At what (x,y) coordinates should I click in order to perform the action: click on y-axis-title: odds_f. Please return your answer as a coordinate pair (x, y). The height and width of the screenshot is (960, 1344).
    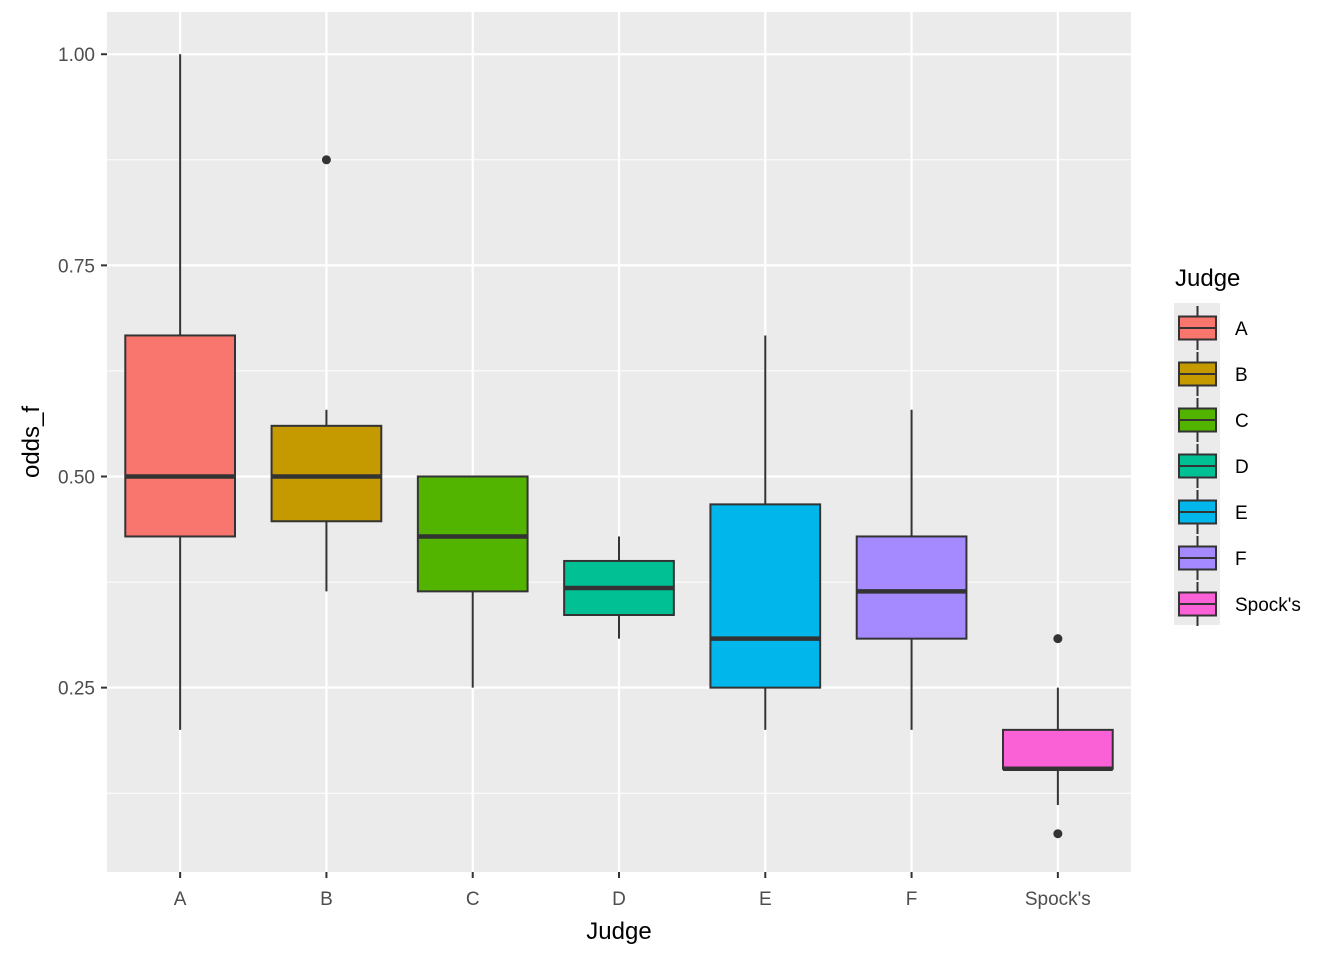
    Looking at the image, I should click on (31, 442).